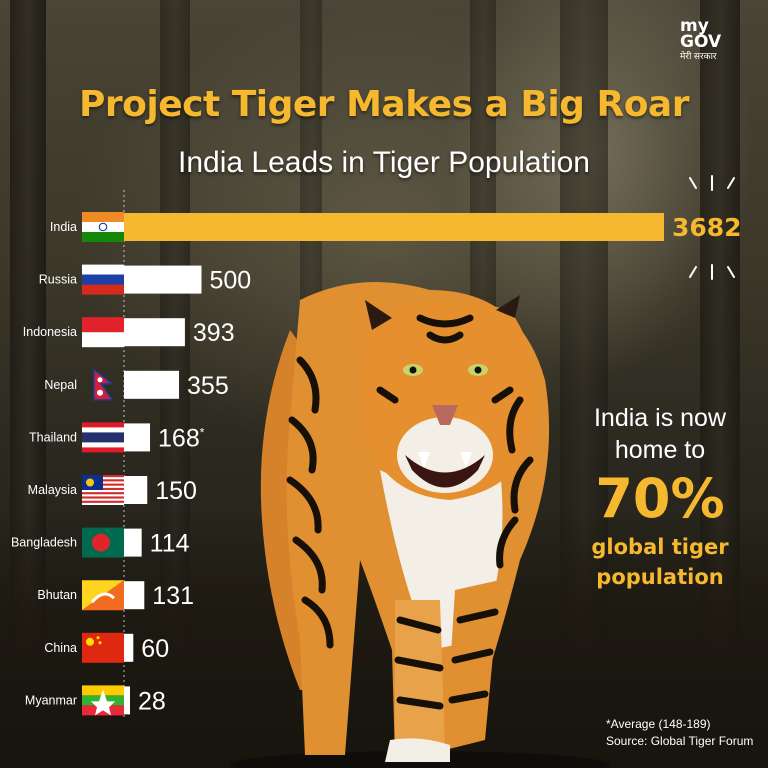  I want to click on bhutan-flag-icon, so click(103, 595).